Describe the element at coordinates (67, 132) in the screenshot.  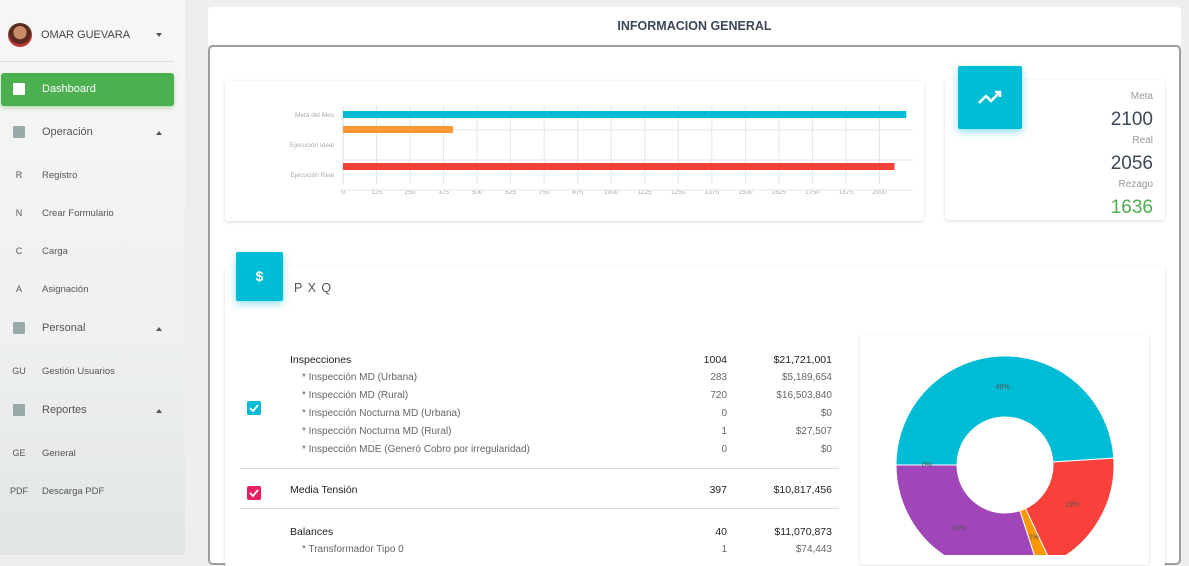
I see `menu-item: Operación` at that location.